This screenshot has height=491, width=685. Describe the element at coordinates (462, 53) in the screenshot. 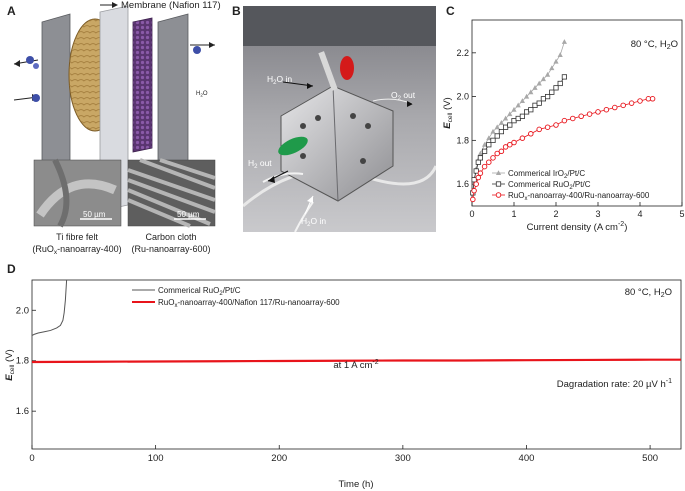

I see `y-tick-label: 2.2` at that location.